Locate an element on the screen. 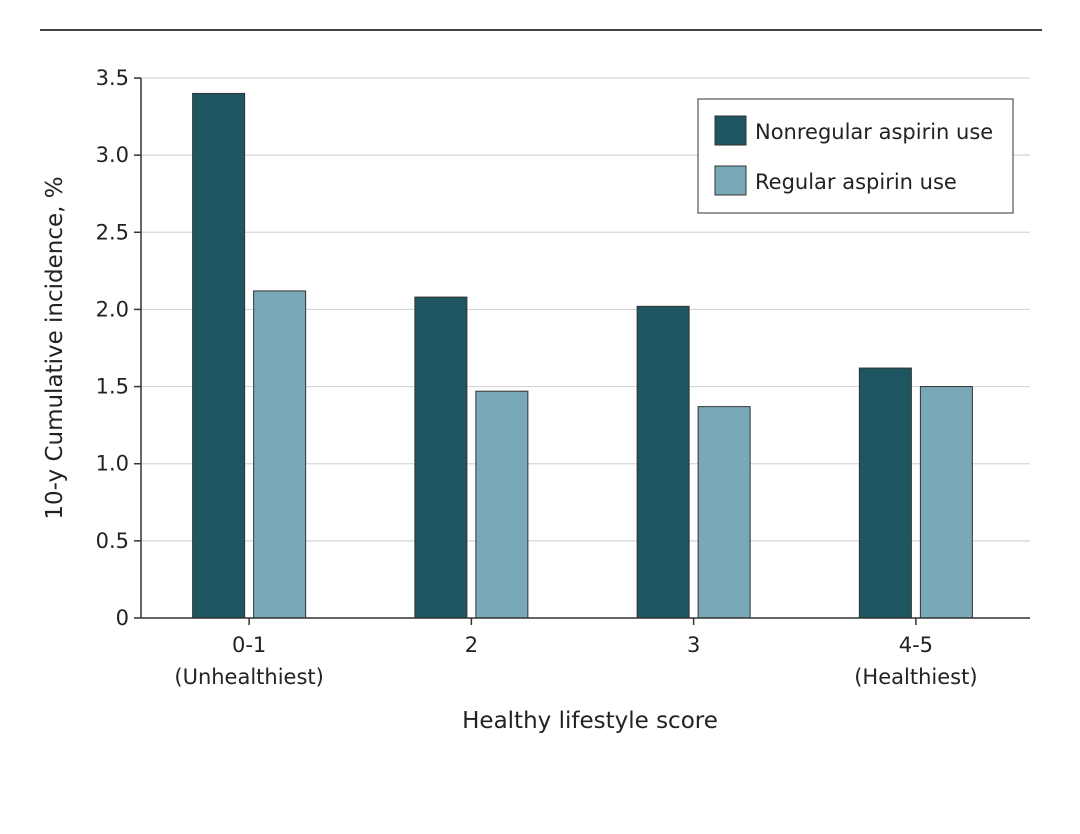 This screenshot has width=1080, height=834. y-tick-label: 3.0 is located at coordinates (112, 155).